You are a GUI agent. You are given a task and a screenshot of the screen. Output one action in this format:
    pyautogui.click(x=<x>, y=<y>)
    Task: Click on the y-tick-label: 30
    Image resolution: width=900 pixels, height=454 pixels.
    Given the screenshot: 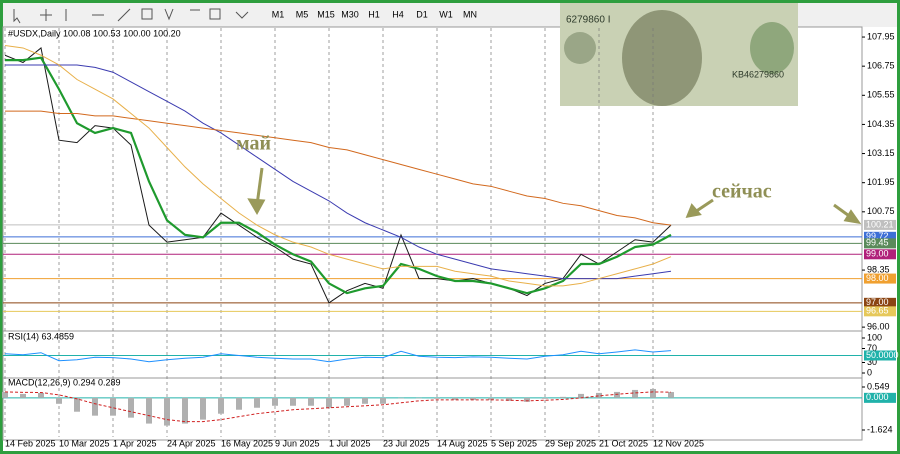 What is the action you would take?
    pyautogui.click(x=872, y=362)
    